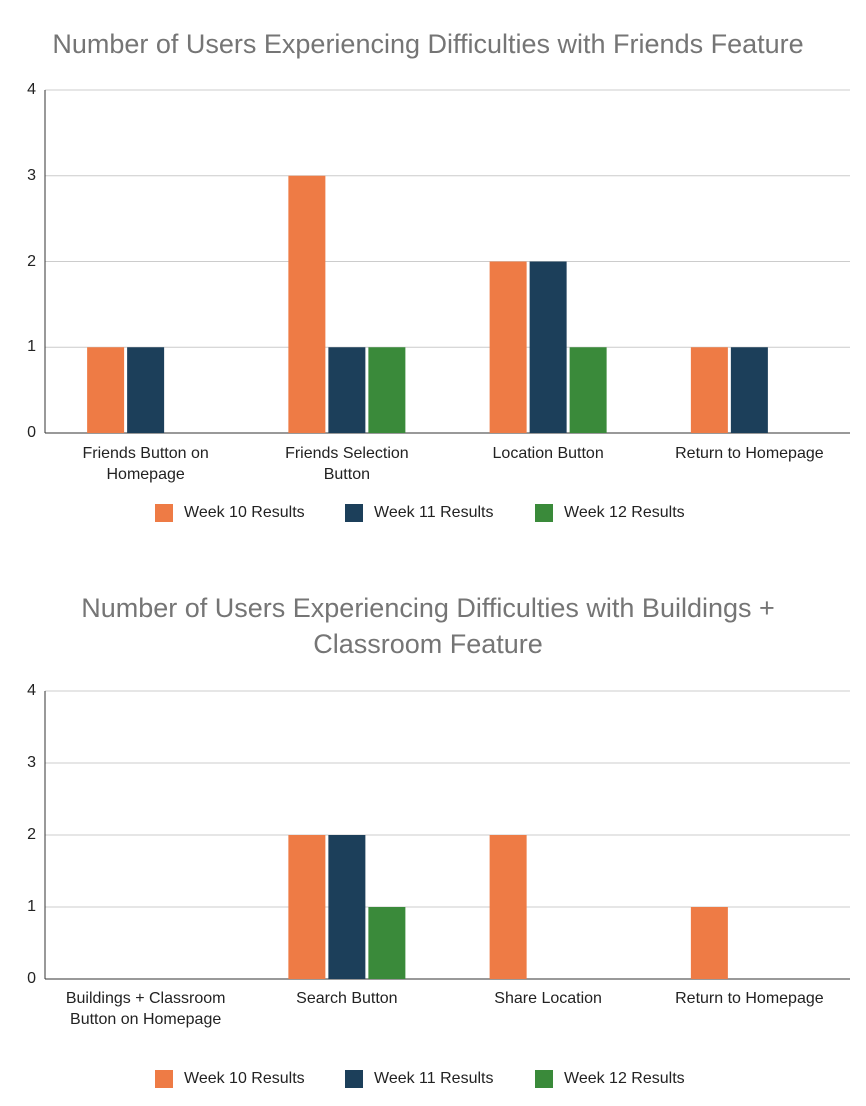 The height and width of the screenshot is (1106, 866). What do you see at coordinates (347, 464) in the screenshot?
I see `x-tick-label: Friends Selection Button` at bounding box center [347, 464].